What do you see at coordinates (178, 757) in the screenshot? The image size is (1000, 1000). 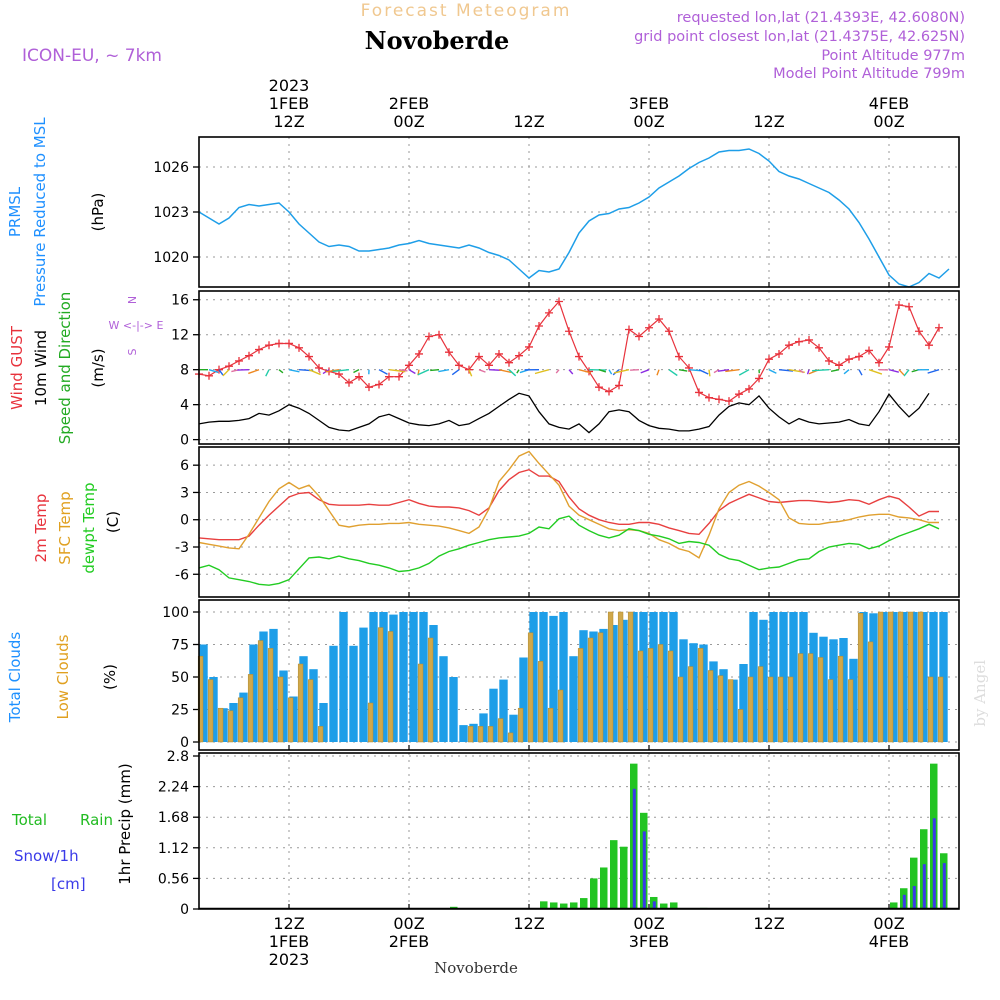 I see `y-tick-label: 2.8` at bounding box center [178, 757].